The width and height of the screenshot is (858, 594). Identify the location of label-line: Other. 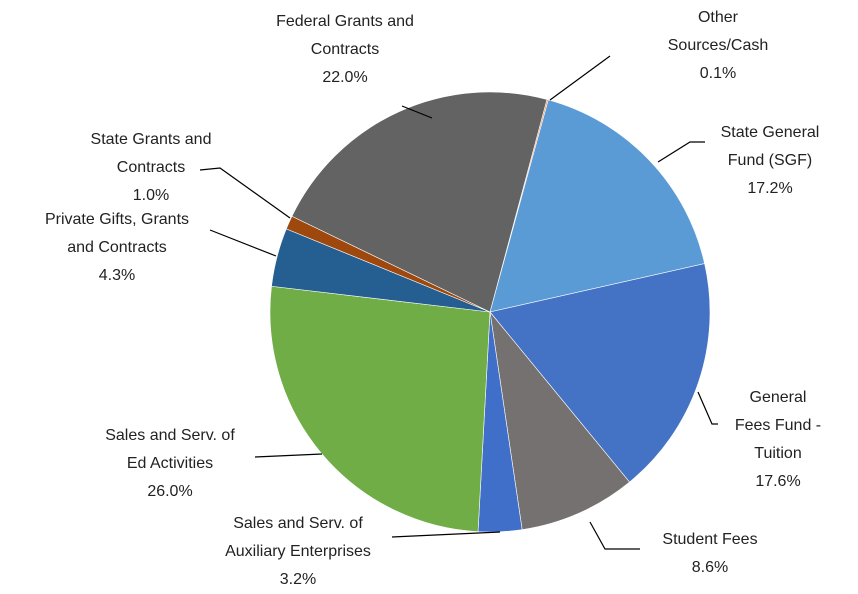
(718, 17).